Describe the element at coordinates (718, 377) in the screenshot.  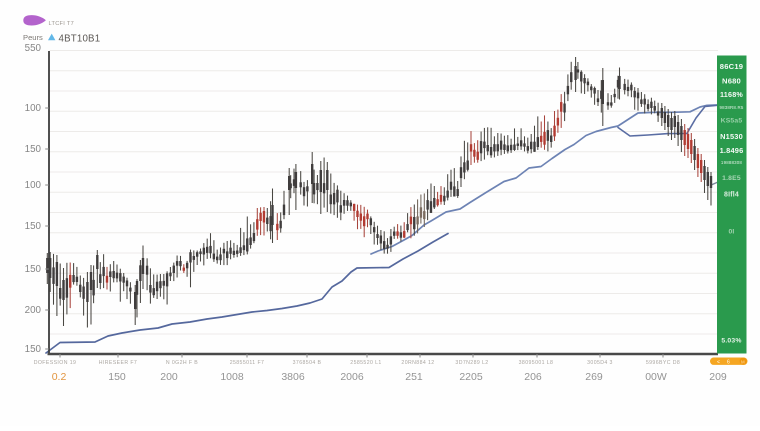
I see `svg-text: 209` at that location.